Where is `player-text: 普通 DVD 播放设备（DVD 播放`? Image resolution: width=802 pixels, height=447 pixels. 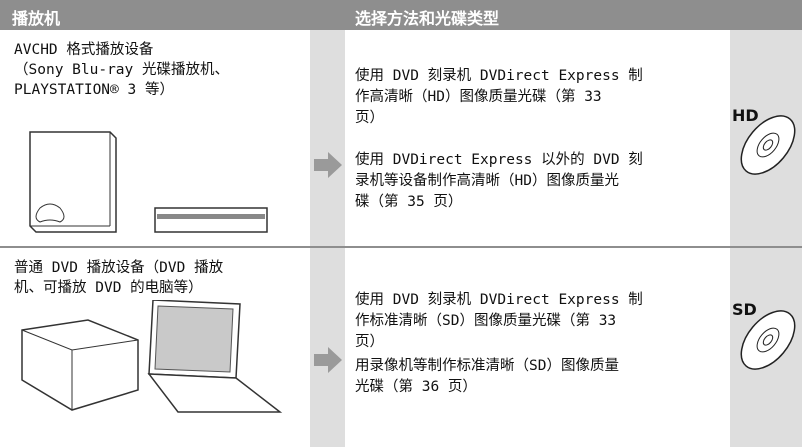 player-text: 普通 DVD 播放设备（DVD 播放 is located at coordinates (119, 268).